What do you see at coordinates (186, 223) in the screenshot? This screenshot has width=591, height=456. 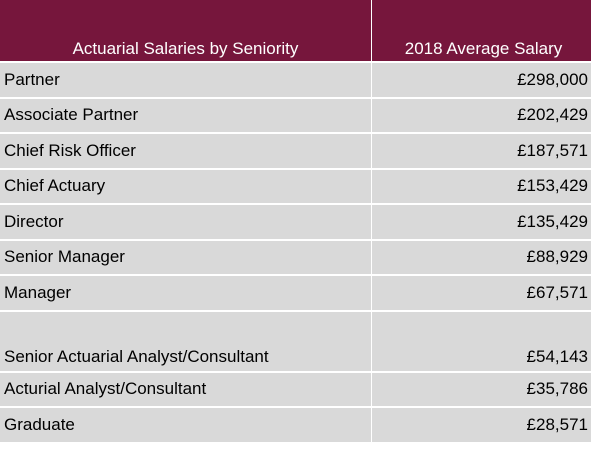 I see `role-cell: Director` at bounding box center [186, 223].